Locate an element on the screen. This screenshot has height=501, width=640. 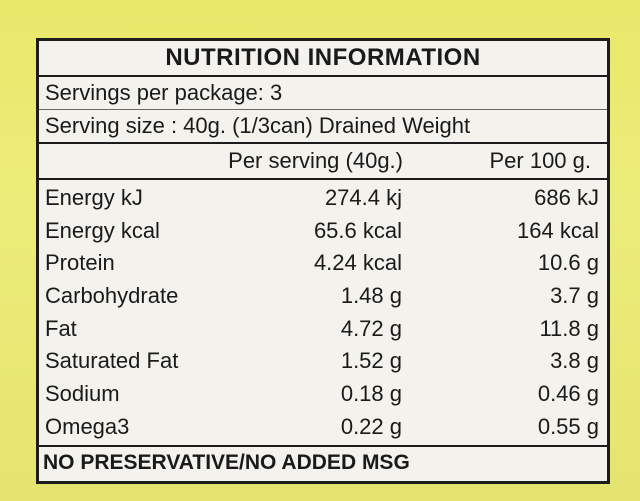
per-100g-value: 11.8 g is located at coordinates (569, 328).